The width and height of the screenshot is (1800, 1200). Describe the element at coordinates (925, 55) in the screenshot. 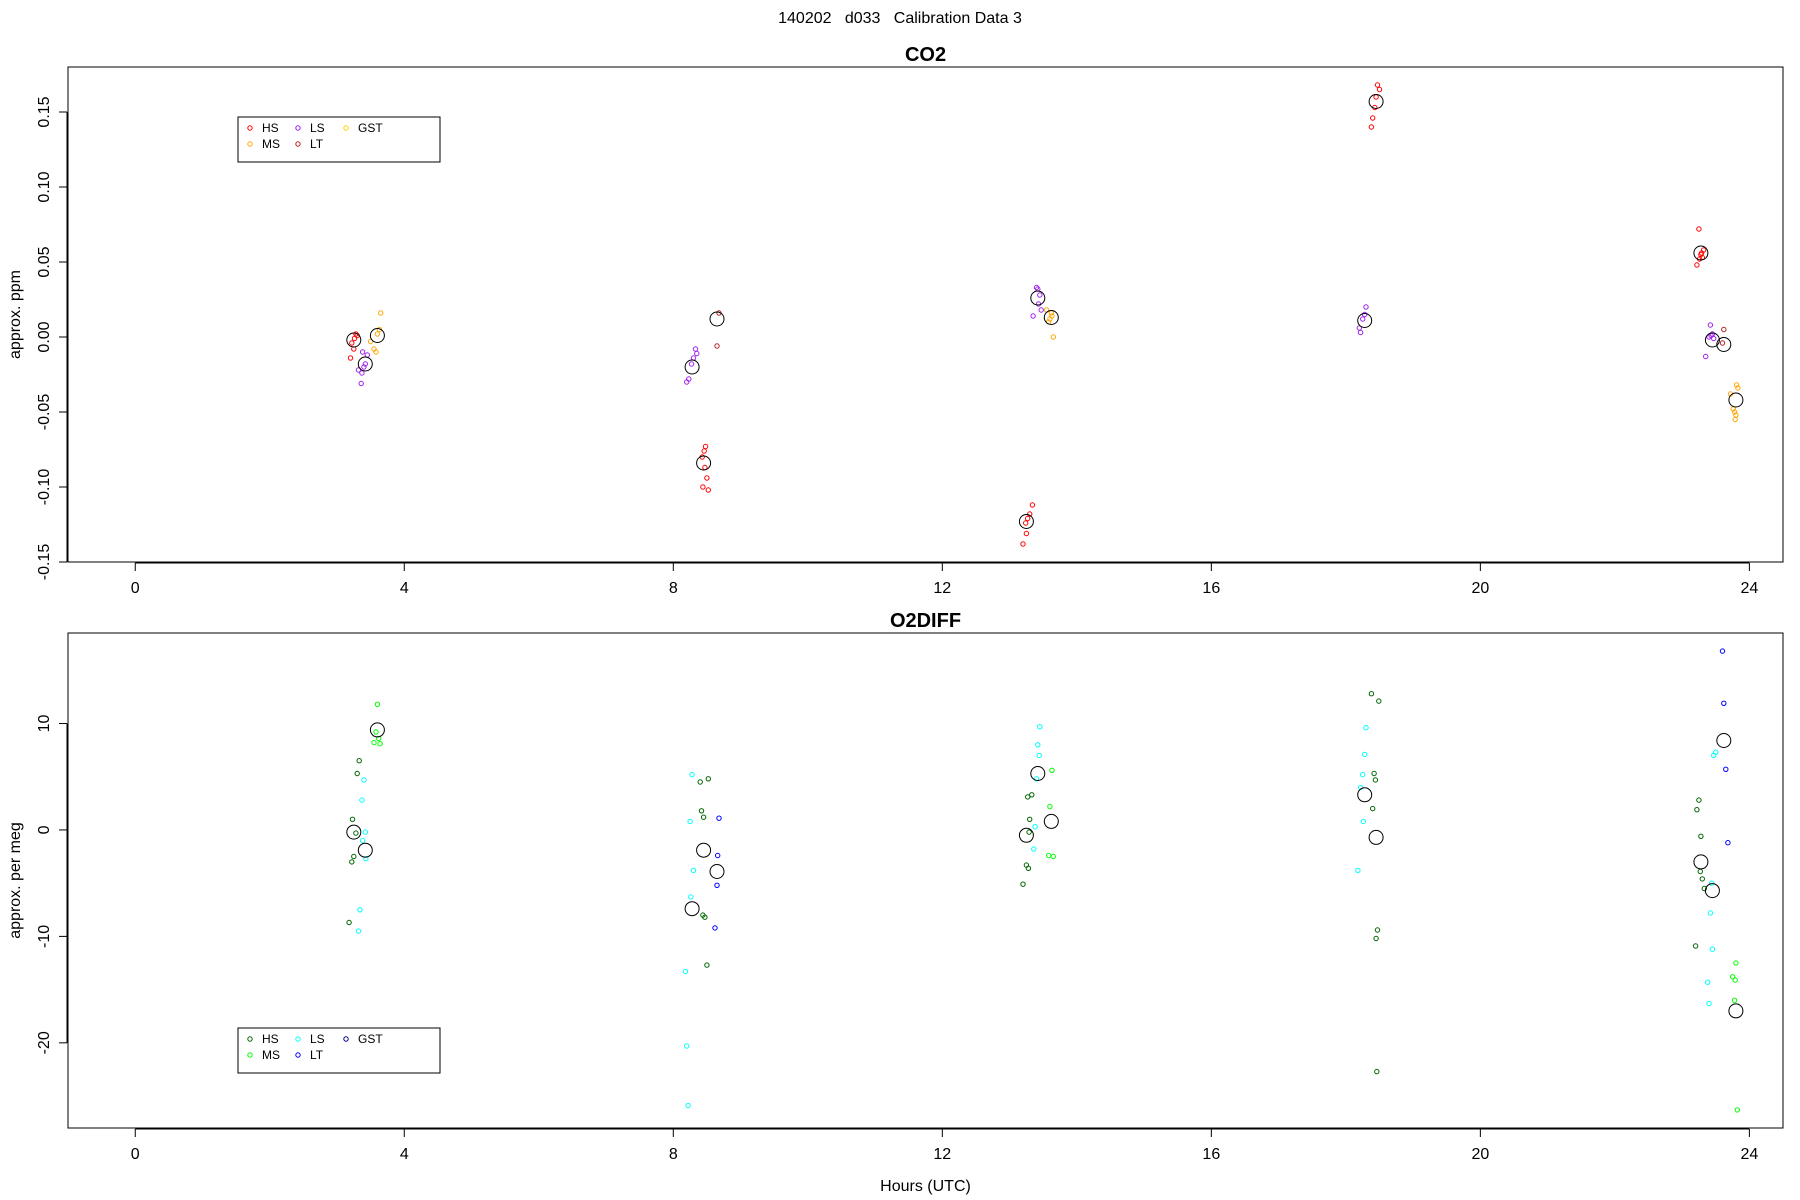

I see `panel-title: CO2` at that location.